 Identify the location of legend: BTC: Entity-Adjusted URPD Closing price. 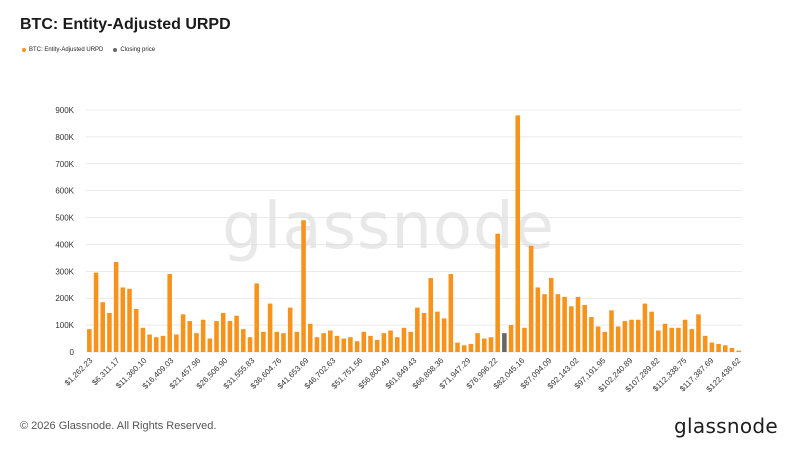
(88, 50).